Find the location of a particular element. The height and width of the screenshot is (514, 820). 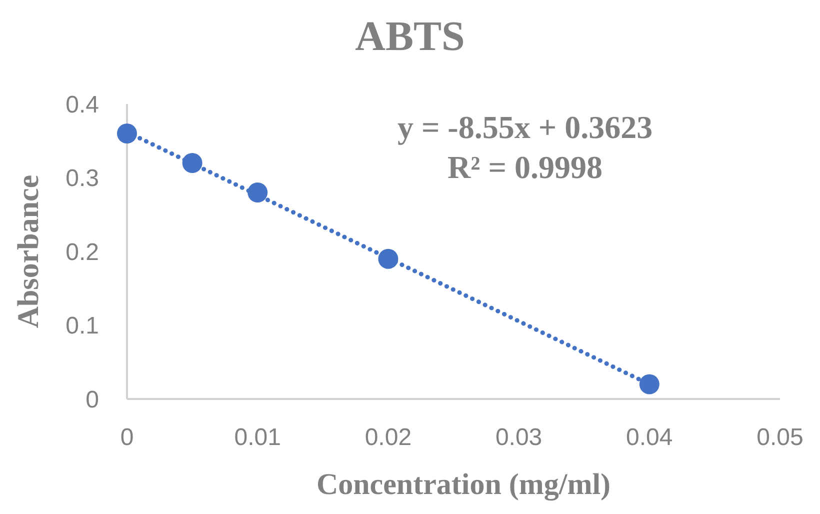

x-tick-label: 0.03 is located at coordinates (518, 437).